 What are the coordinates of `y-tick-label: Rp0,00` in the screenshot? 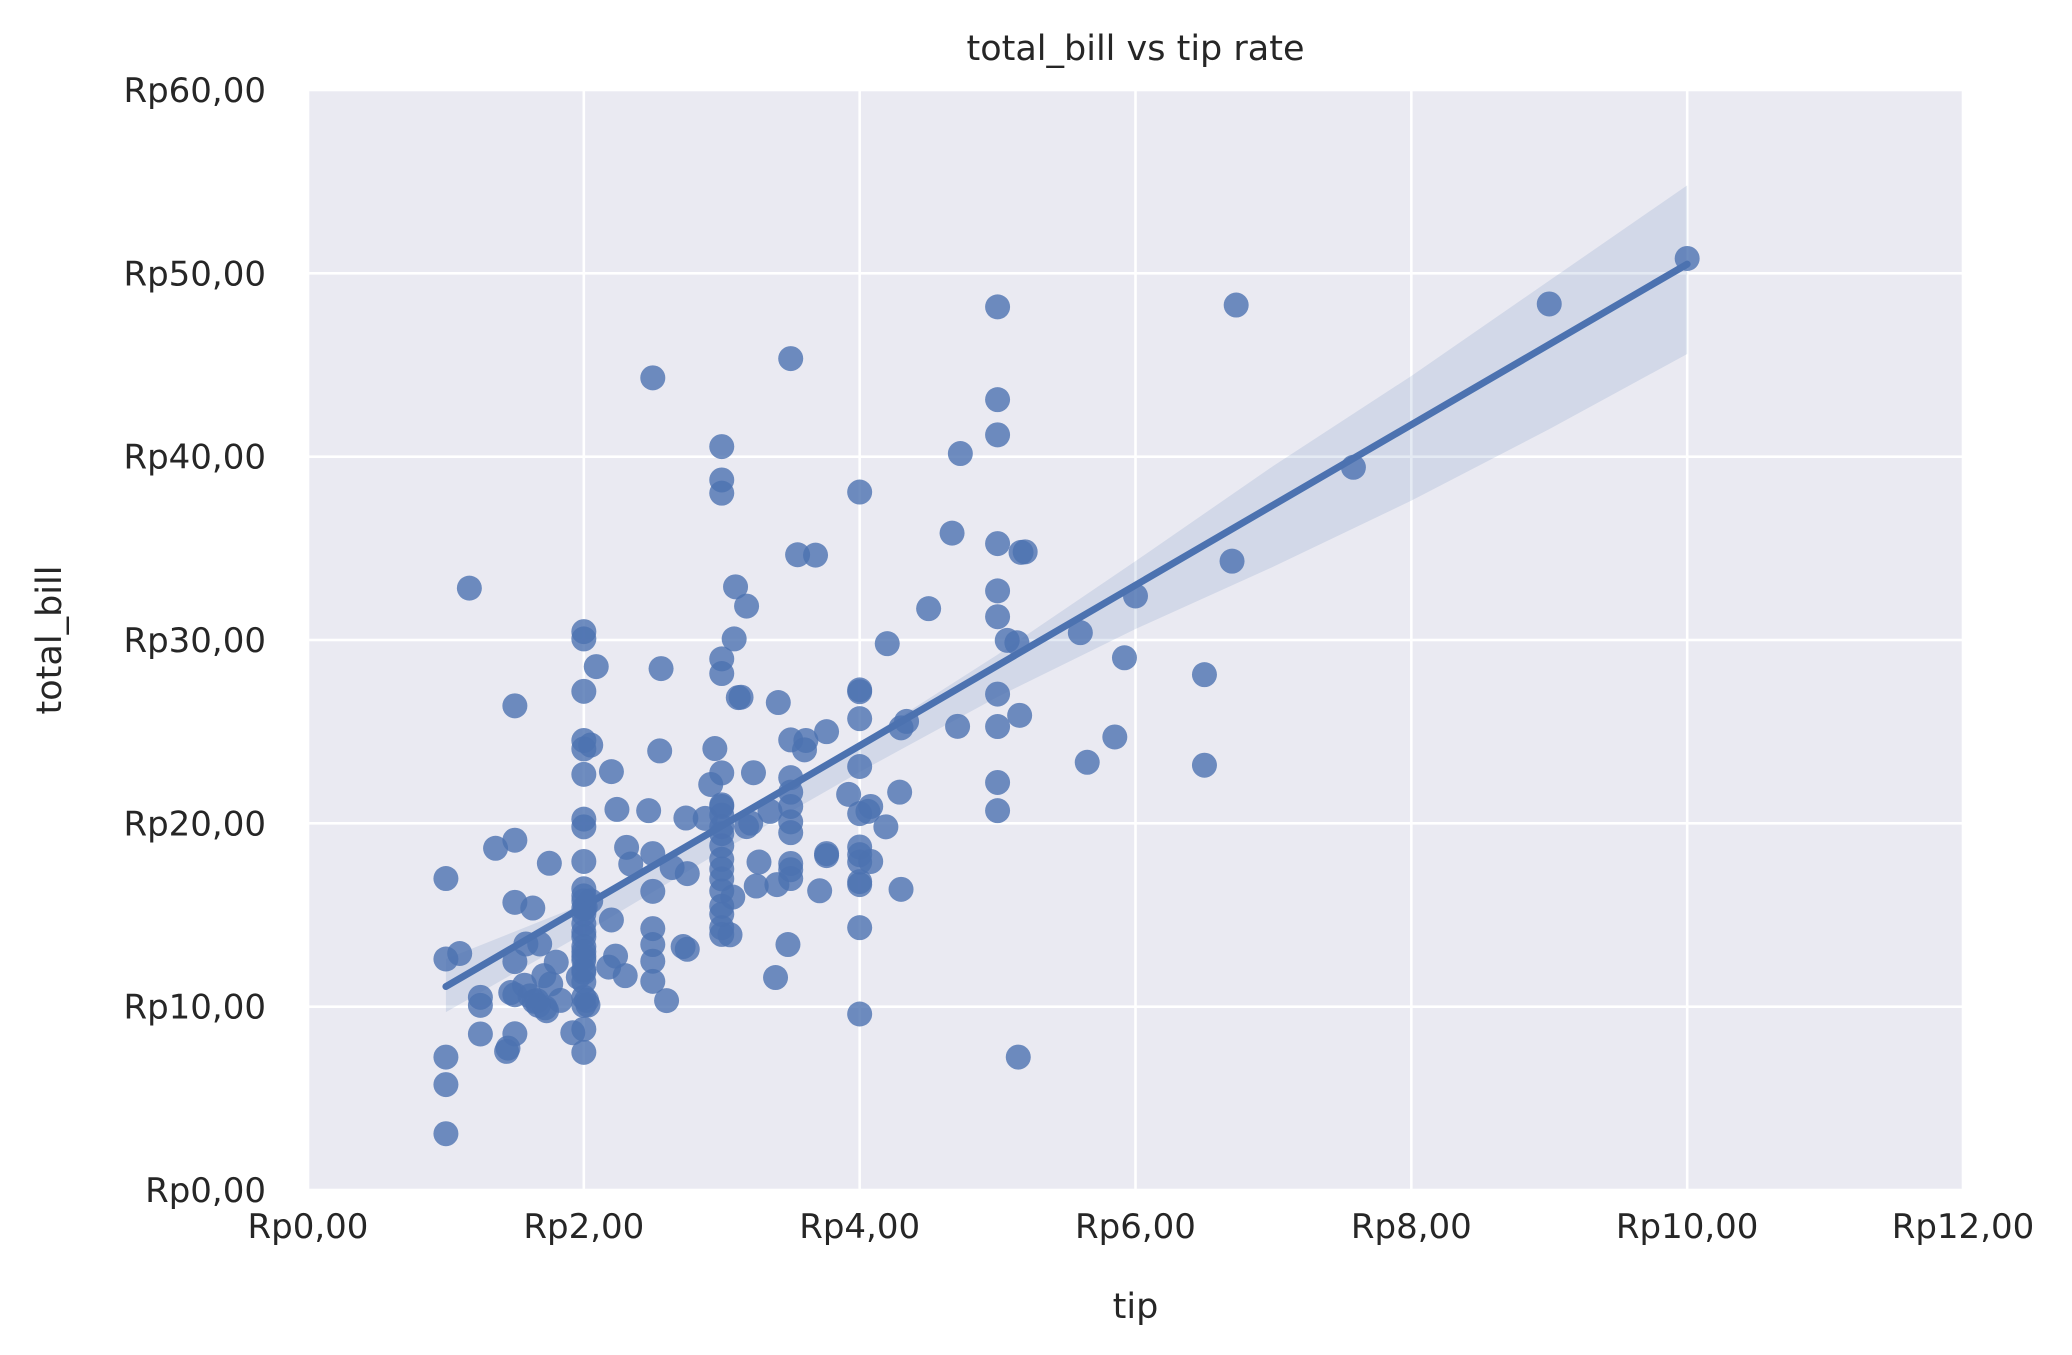 It's located at (205, 1191).